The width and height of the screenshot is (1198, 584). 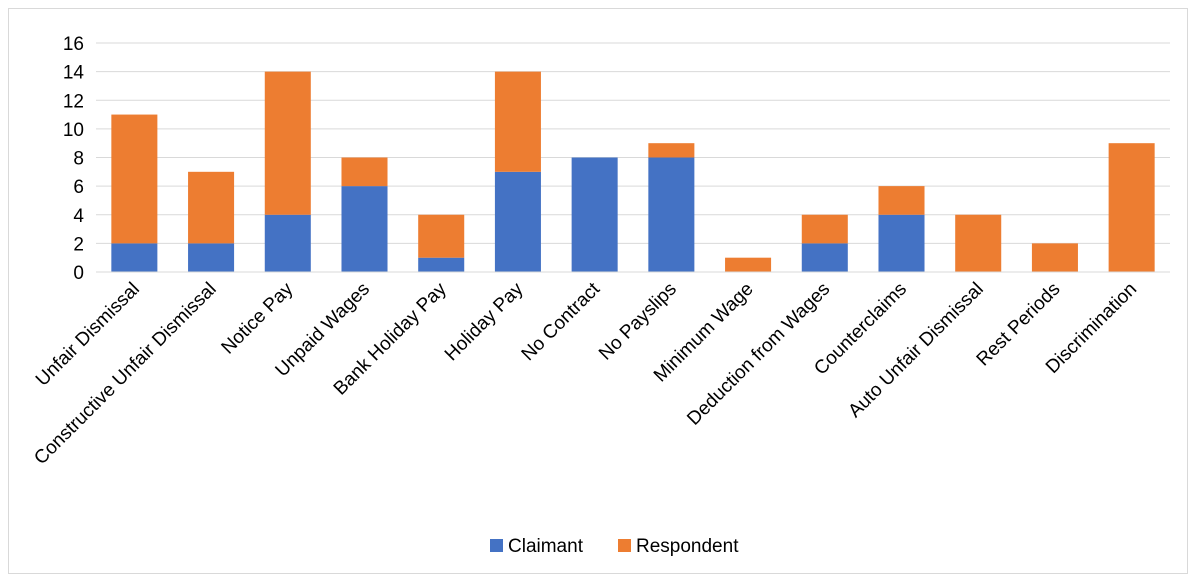 I want to click on x-category-label: No Payslips, so click(x=638, y=322).